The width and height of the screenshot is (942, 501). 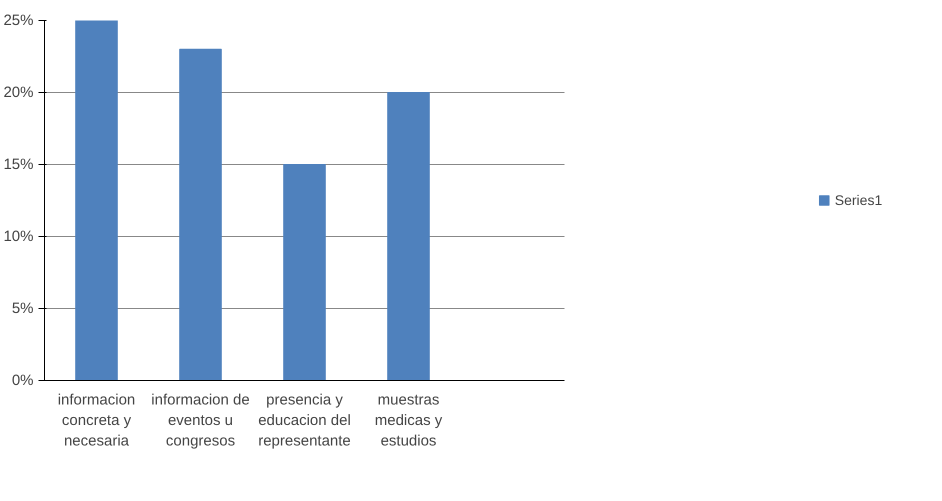 I want to click on y-tick-label: 15%, so click(x=18, y=164).